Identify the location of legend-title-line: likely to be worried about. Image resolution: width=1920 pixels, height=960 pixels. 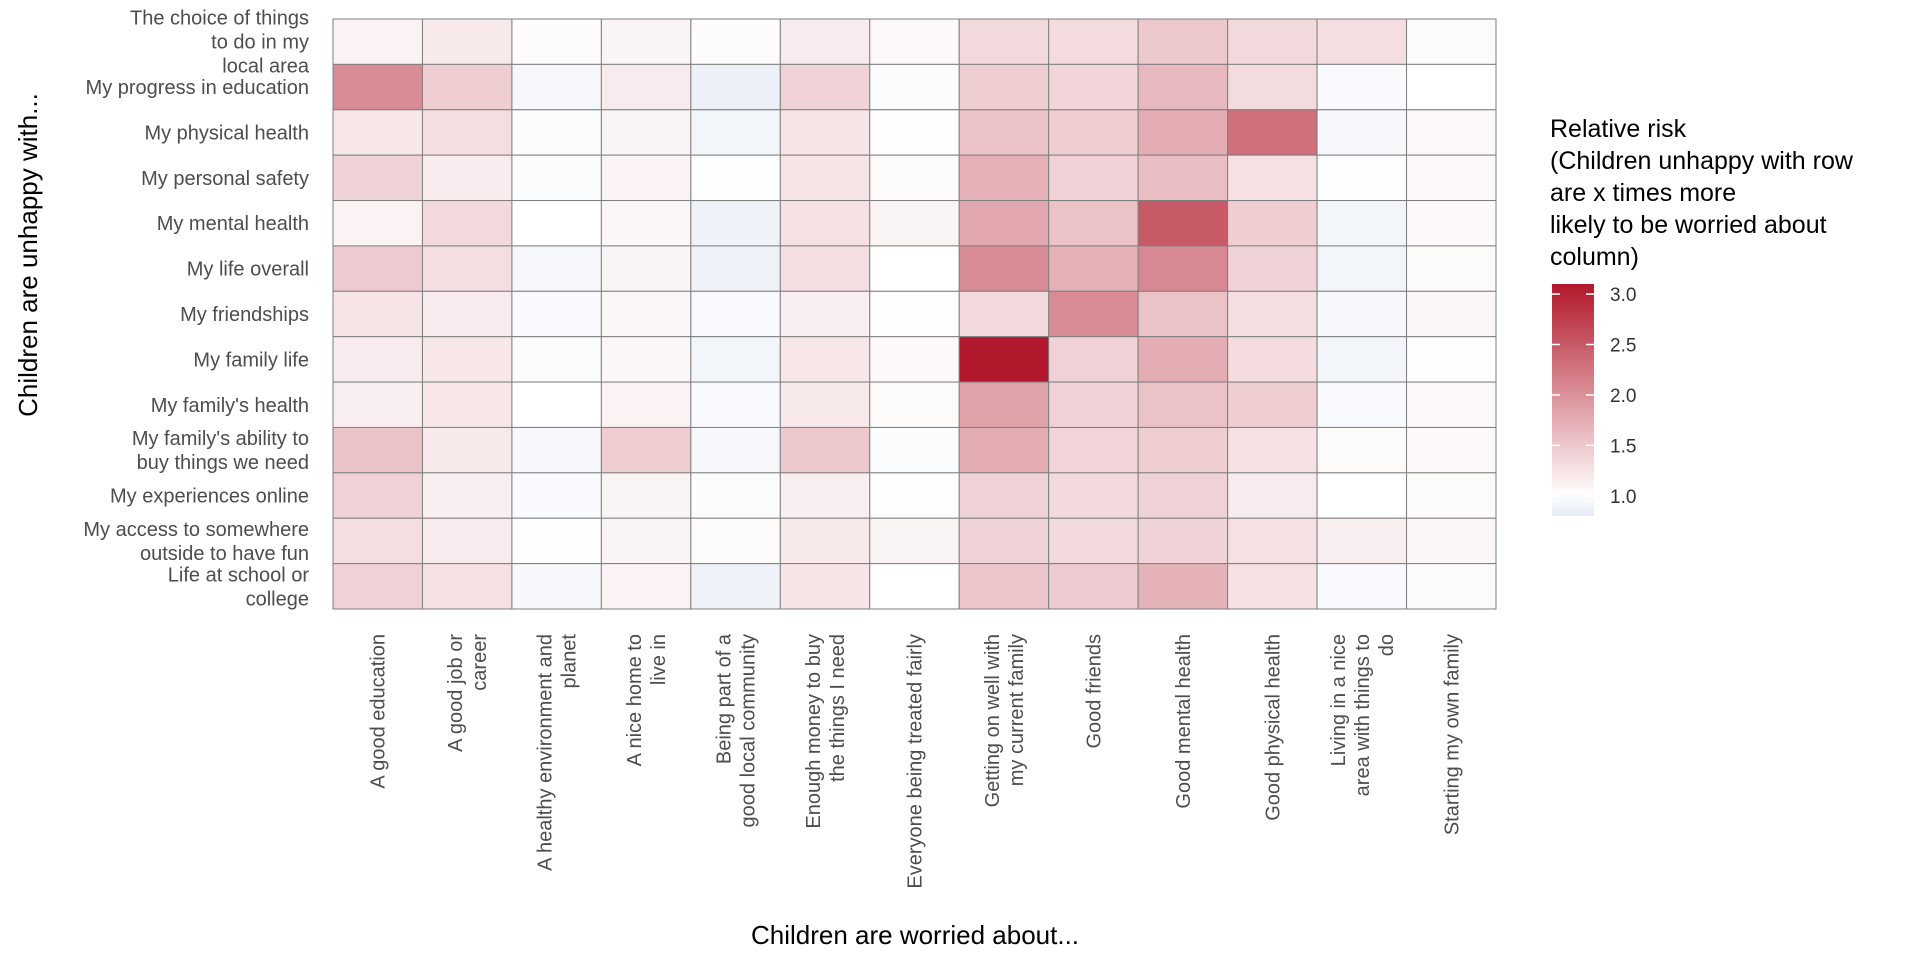
(1688, 225).